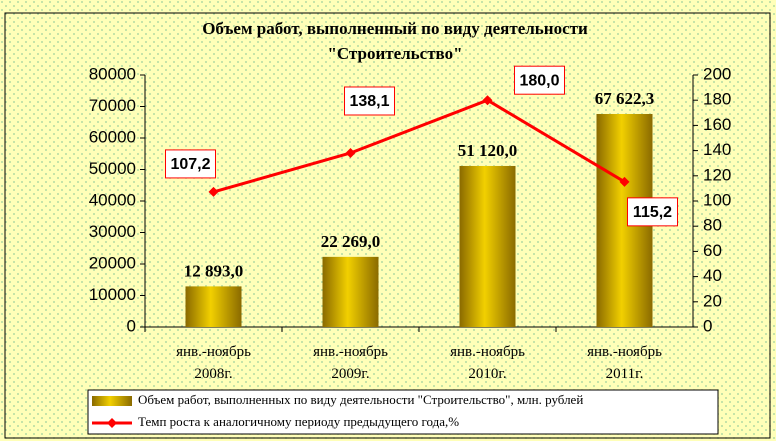 The width and height of the screenshot is (776, 441). Describe the element at coordinates (351, 241) in the screenshot. I see `bar-value-label: 22 269,0` at that location.